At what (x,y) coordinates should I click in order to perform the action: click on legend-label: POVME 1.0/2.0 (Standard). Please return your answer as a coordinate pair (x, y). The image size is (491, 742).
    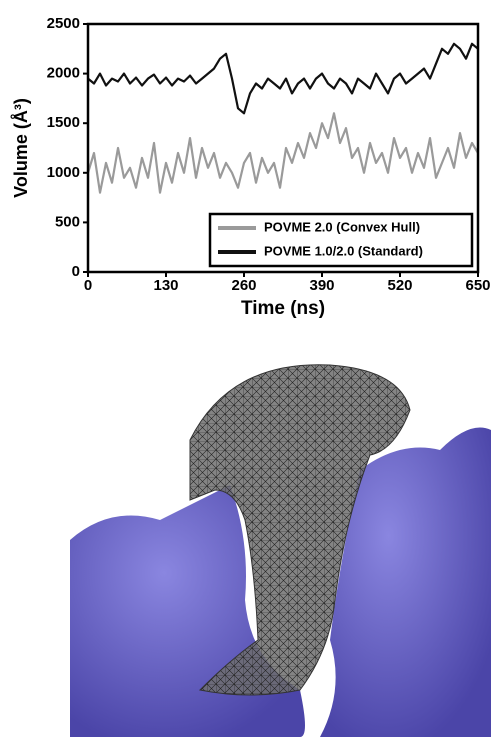
    Looking at the image, I should click on (343, 250).